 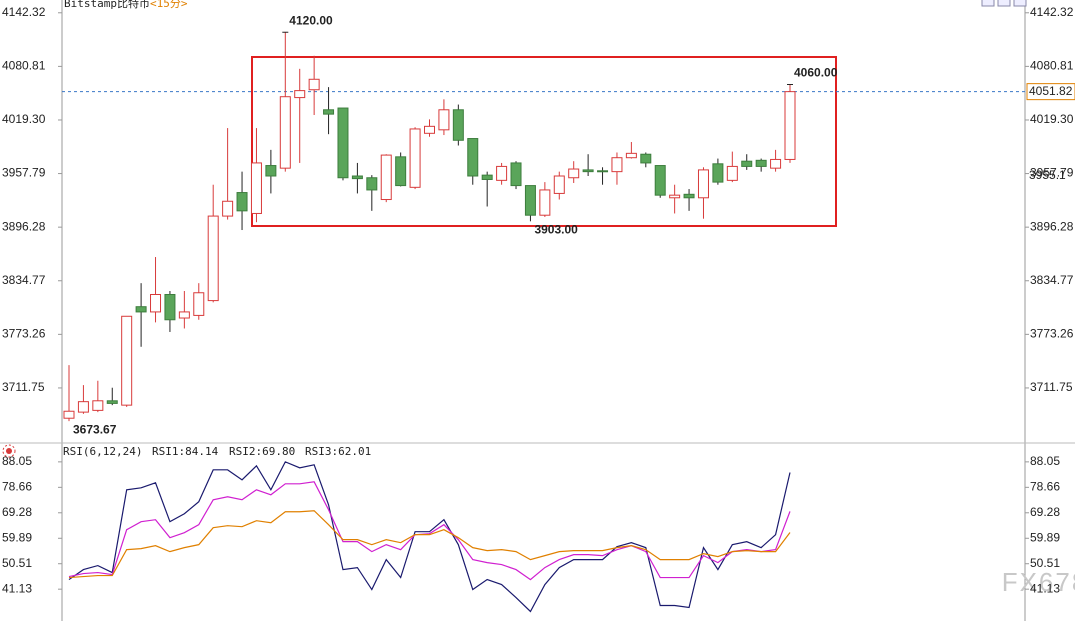 I want to click on legend-entry: RSI2:69.80, so click(x=262, y=451).